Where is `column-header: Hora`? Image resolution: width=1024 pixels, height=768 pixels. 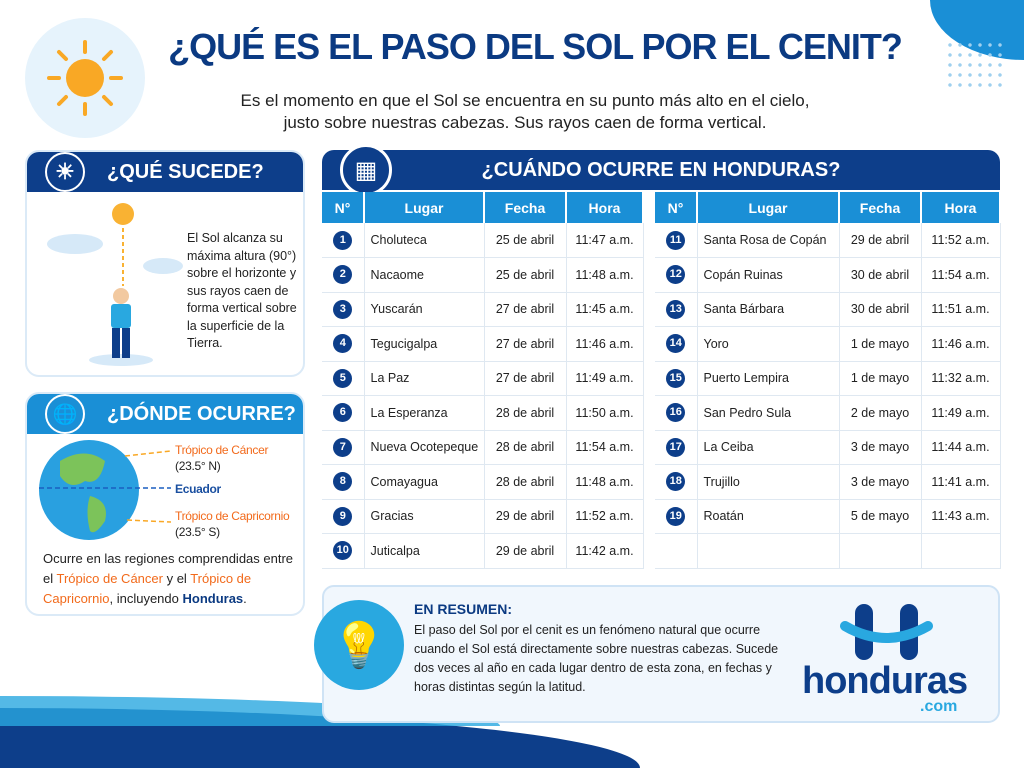
column-header: Hora is located at coordinates (605, 207).